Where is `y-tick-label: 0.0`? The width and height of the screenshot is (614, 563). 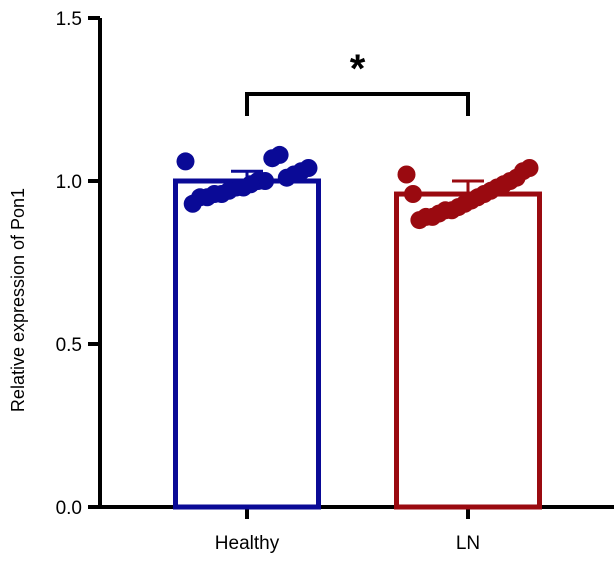
y-tick-label: 0.0 is located at coordinates (69, 508).